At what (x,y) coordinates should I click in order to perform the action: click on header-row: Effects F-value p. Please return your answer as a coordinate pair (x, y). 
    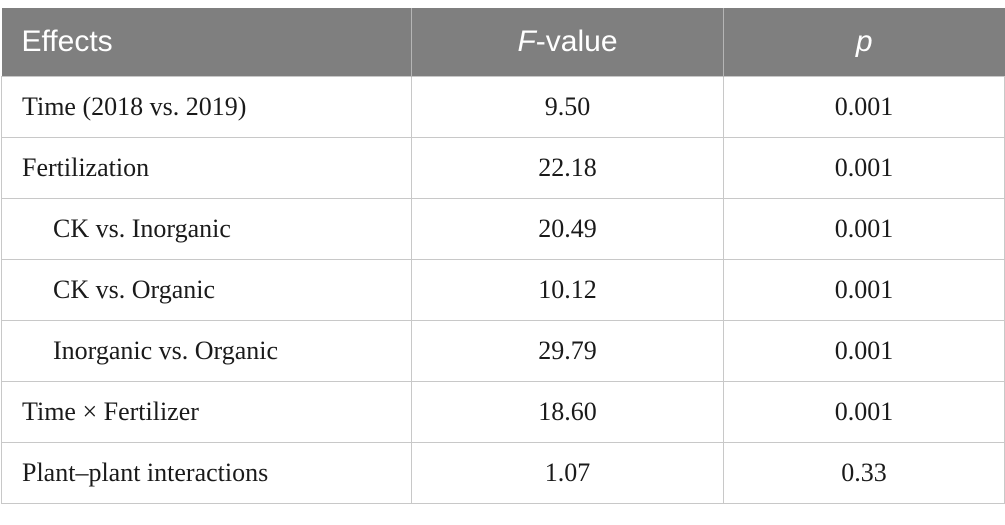
    Looking at the image, I should click on (503, 42).